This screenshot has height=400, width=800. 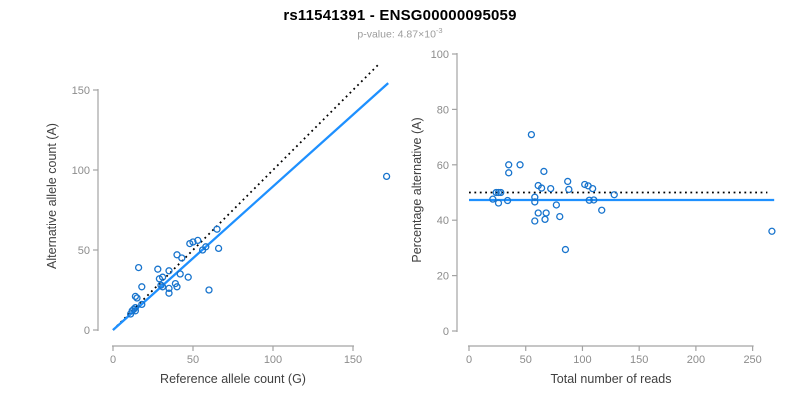 I want to click on y-tick-label: 40, so click(x=443, y=221).